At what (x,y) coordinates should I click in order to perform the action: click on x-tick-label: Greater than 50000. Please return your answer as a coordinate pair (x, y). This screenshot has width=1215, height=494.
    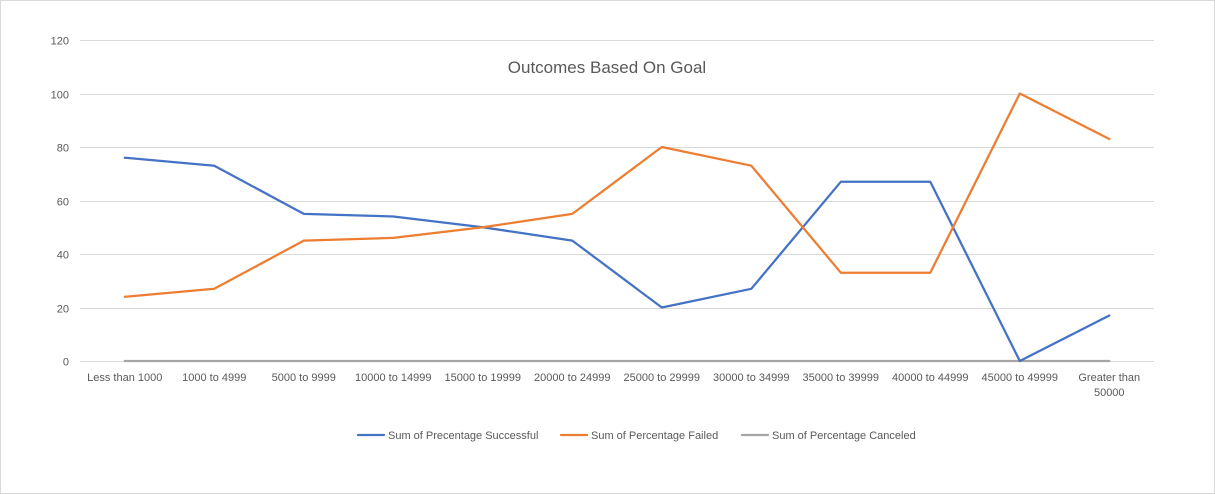
    Looking at the image, I should click on (1109, 385).